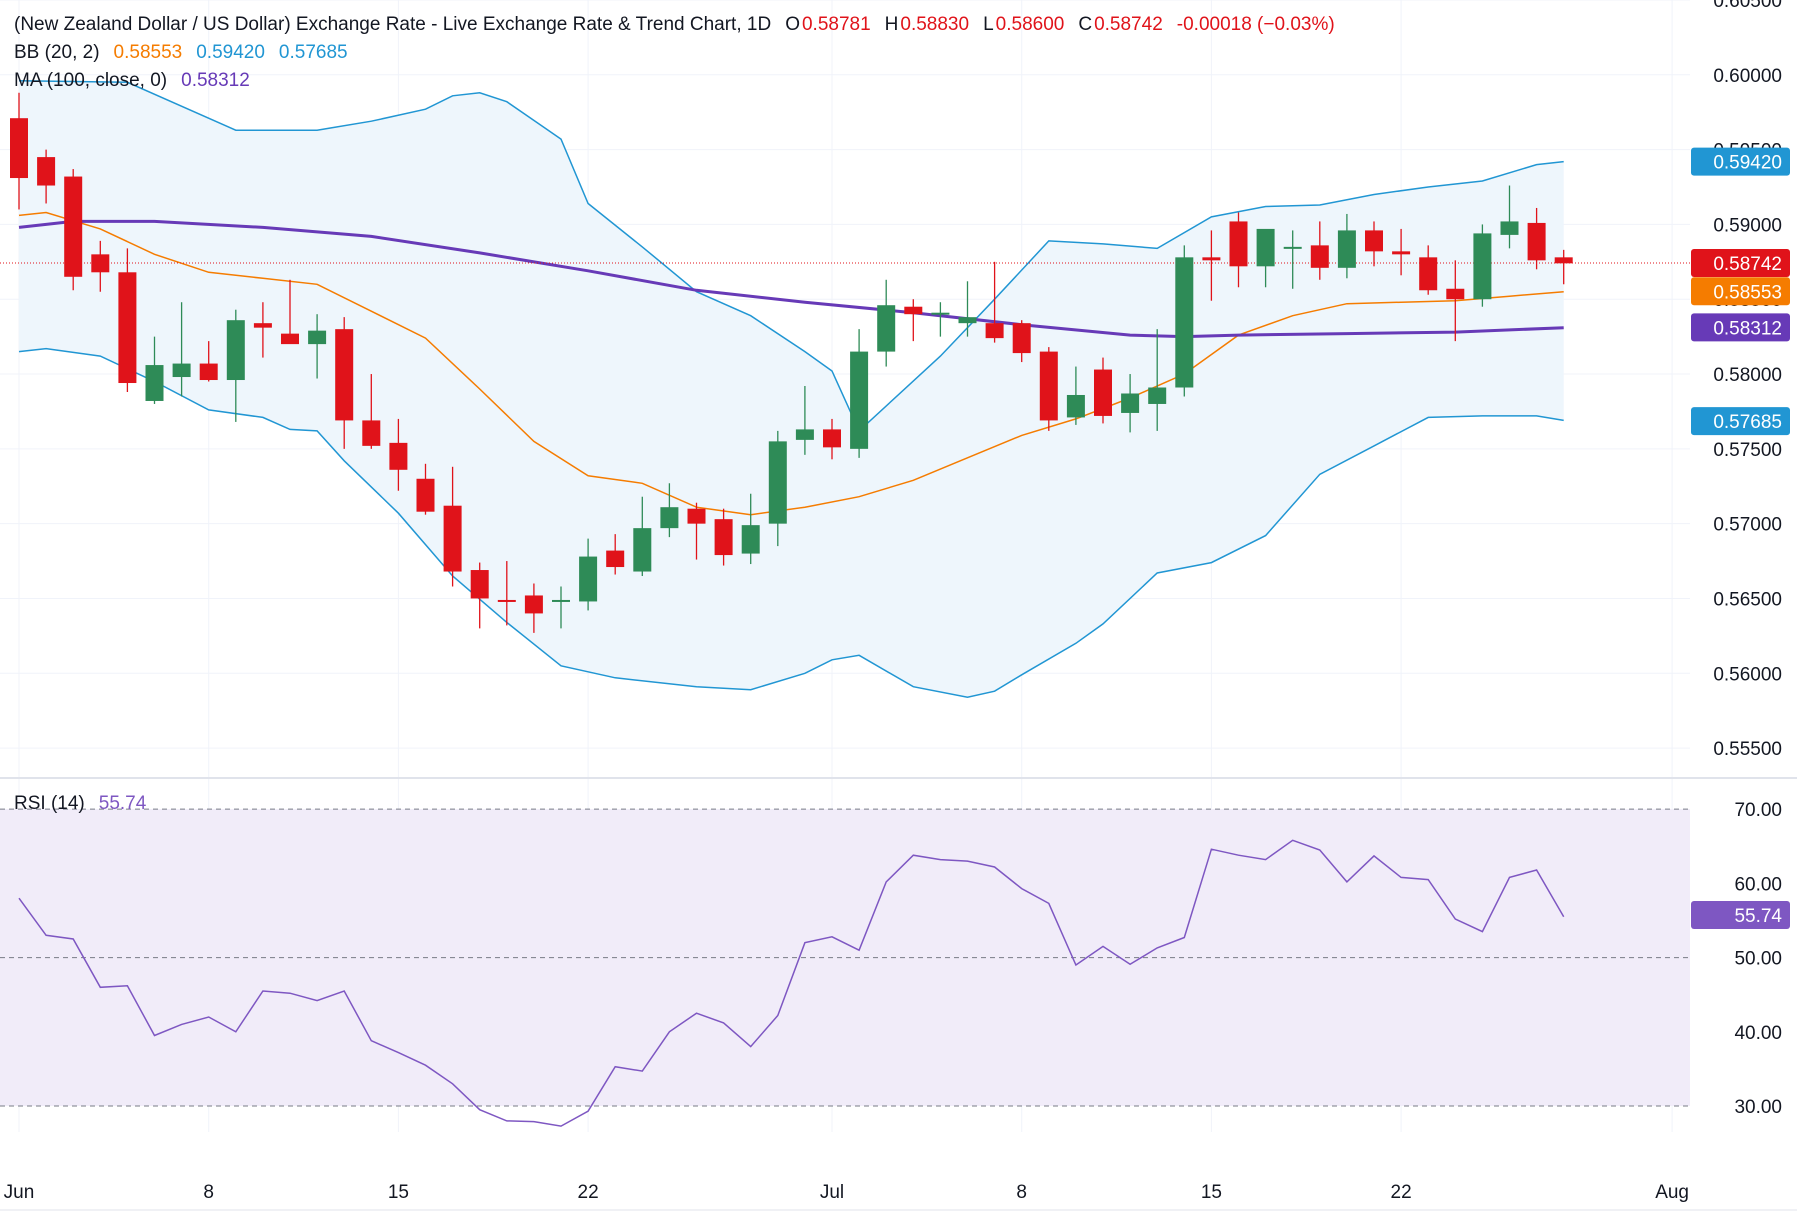  I want to click on price-axis-label: 0.58742, so click(1740, 263).